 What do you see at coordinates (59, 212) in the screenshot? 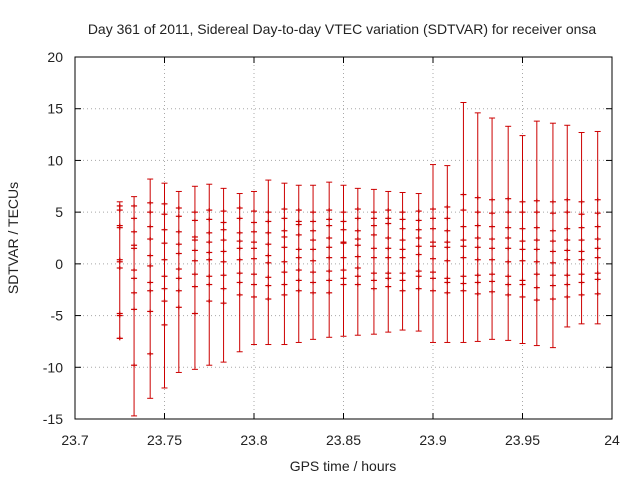
I see `y-tick-label: 5` at bounding box center [59, 212].